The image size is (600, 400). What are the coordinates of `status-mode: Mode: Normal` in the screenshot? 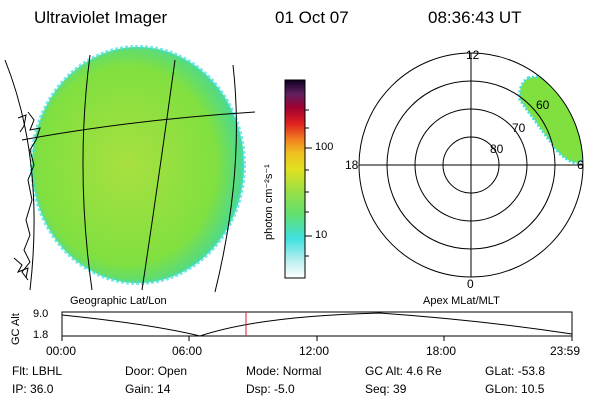 It's located at (284, 371).